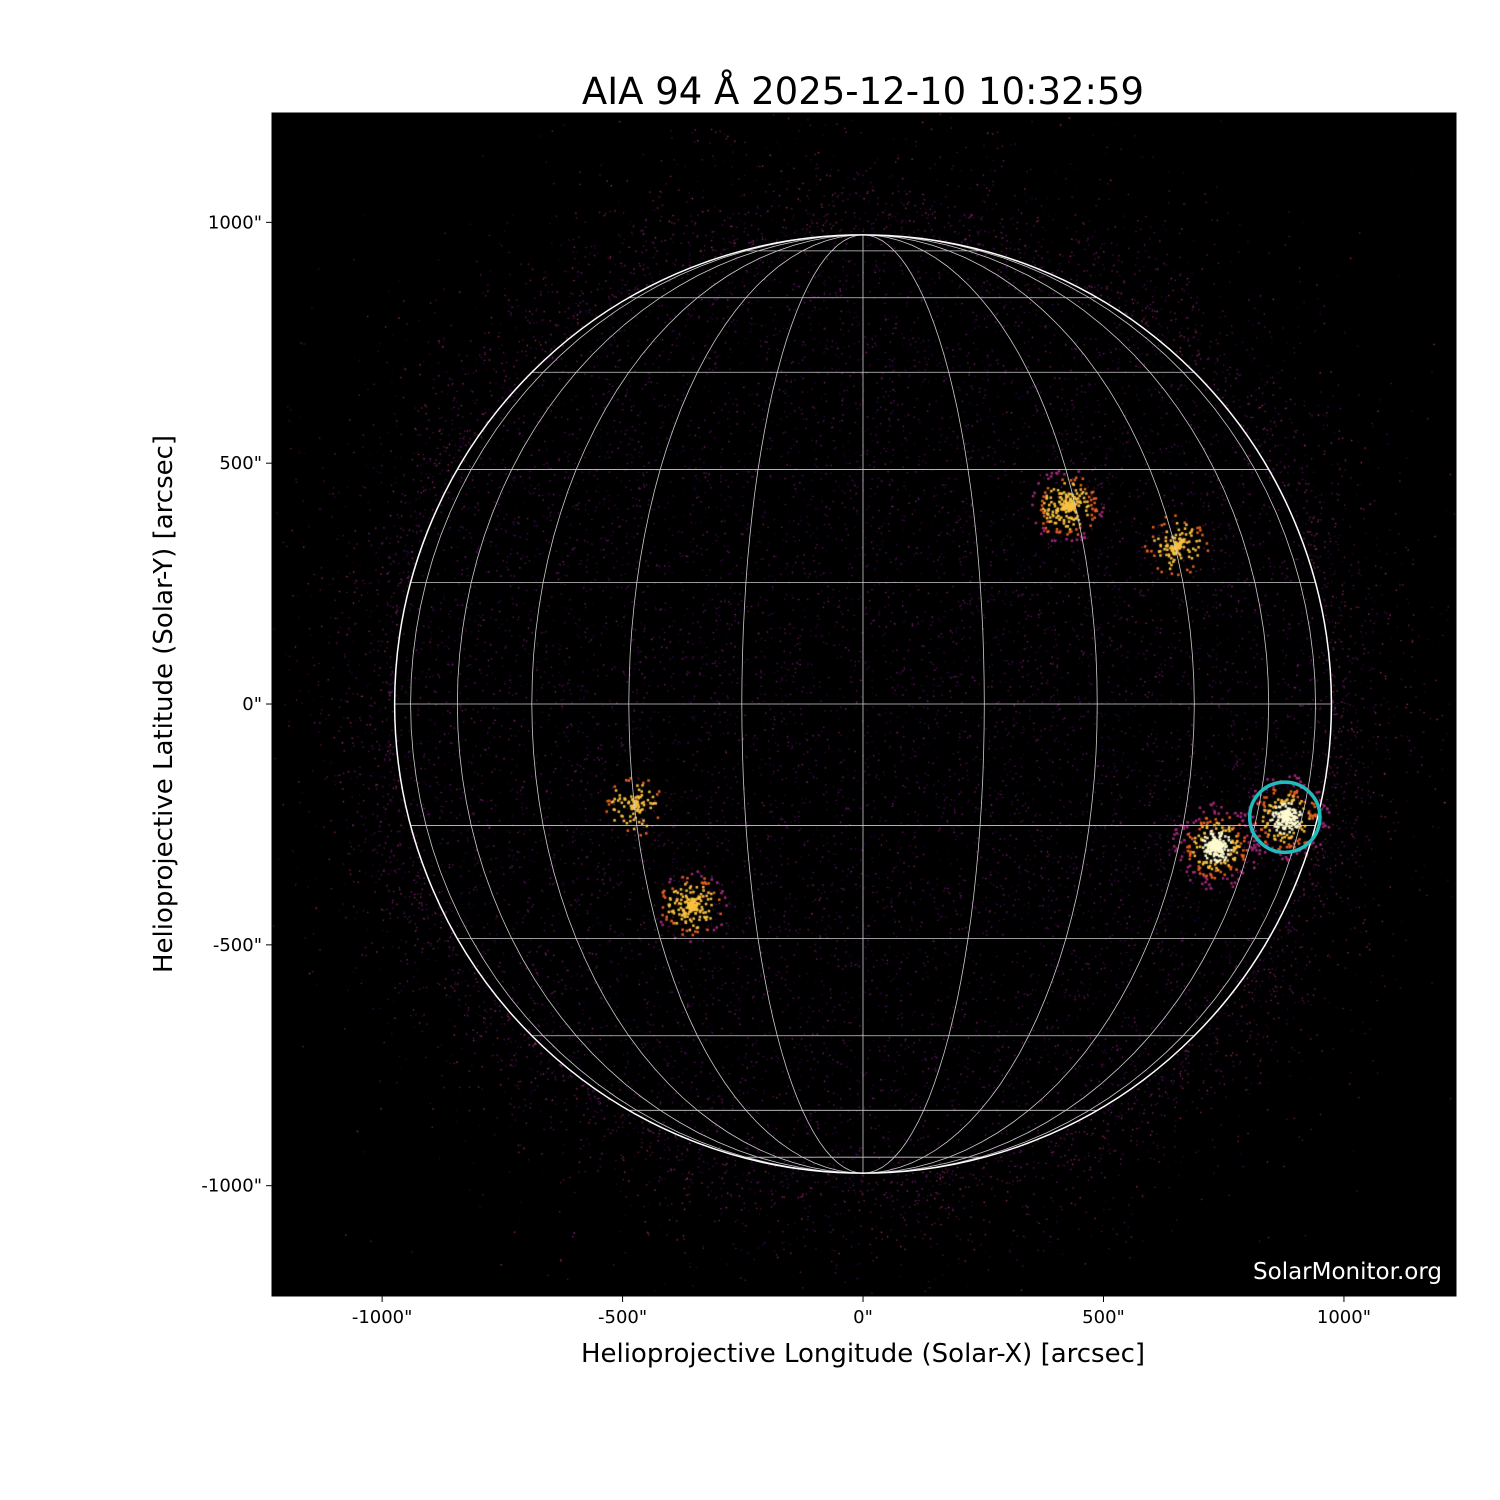 The height and width of the screenshot is (1500, 1500). What do you see at coordinates (1344, 1317) in the screenshot?
I see `x-tick-label: 1000"` at bounding box center [1344, 1317].